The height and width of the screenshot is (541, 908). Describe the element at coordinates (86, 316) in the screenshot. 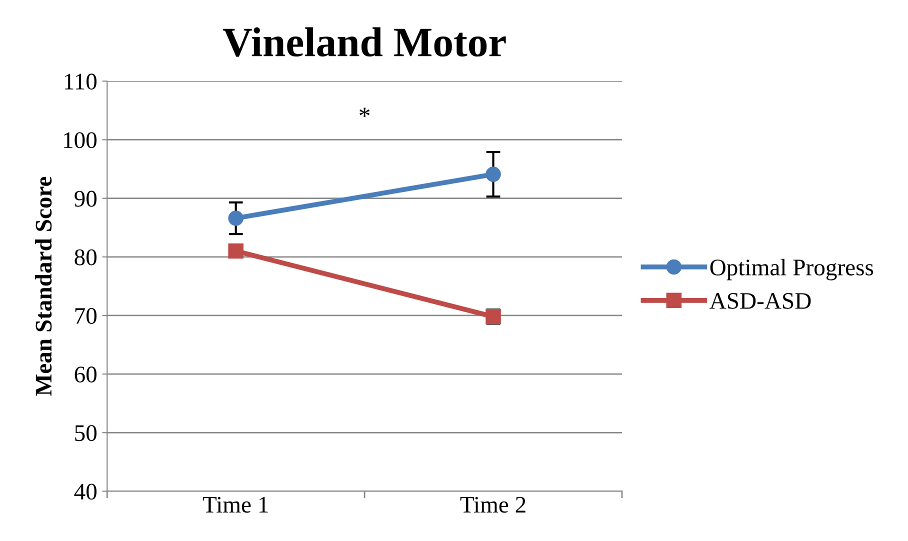

I see `y-tick-label: 70` at that location.